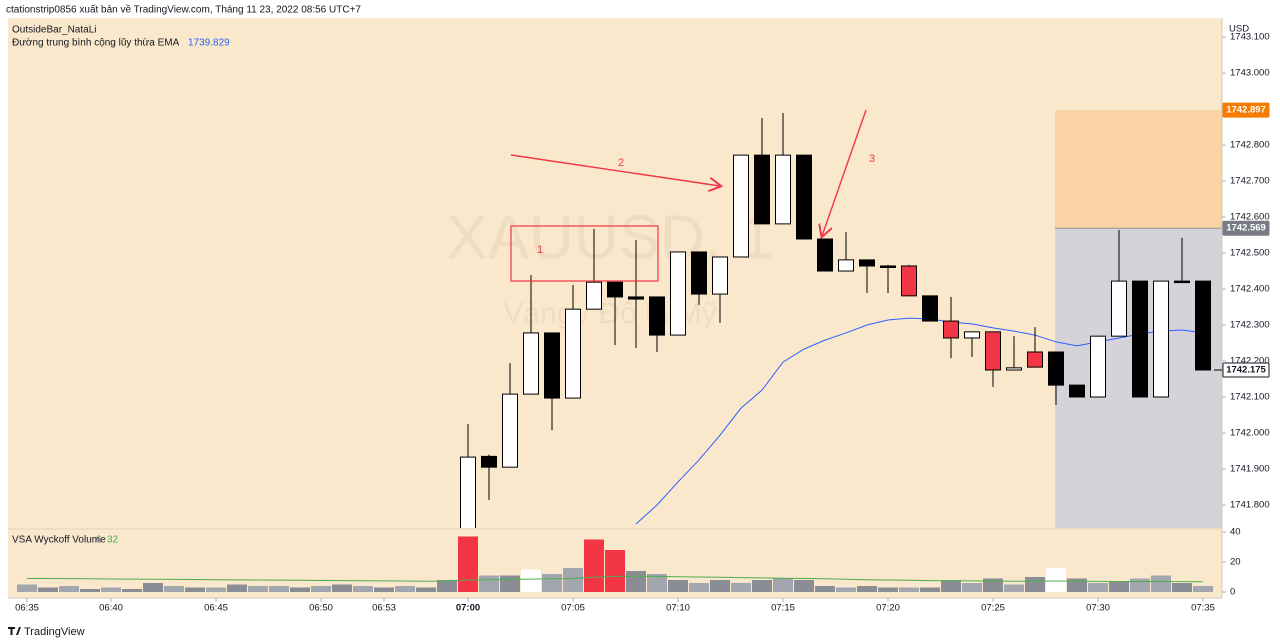  What do you see at coordinates (111, 608) in the screenshot?
I see `x-tick-label: 06:40` at bounding box center [111, 608].